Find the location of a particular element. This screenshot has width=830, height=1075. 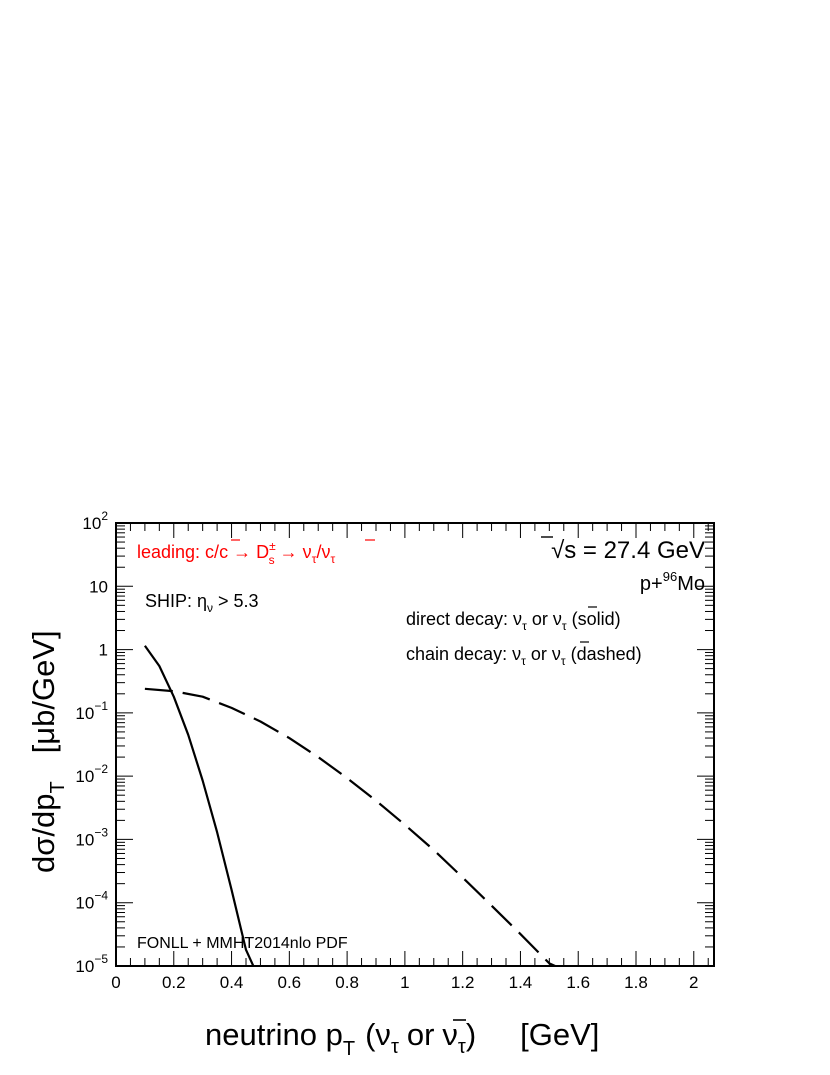

leading-annotation: leading: c/c → D± s → ντ/ντ is located at coordinates (236, 553).